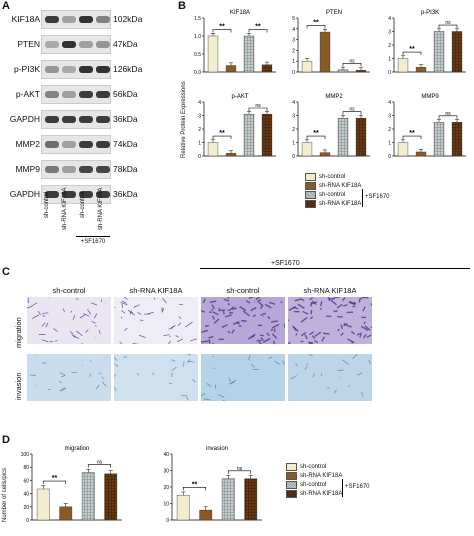  What do you see at coordinates (6, 272) in the screenshot?
I see `panel-label-c: C` at bounding box center [6, 272].